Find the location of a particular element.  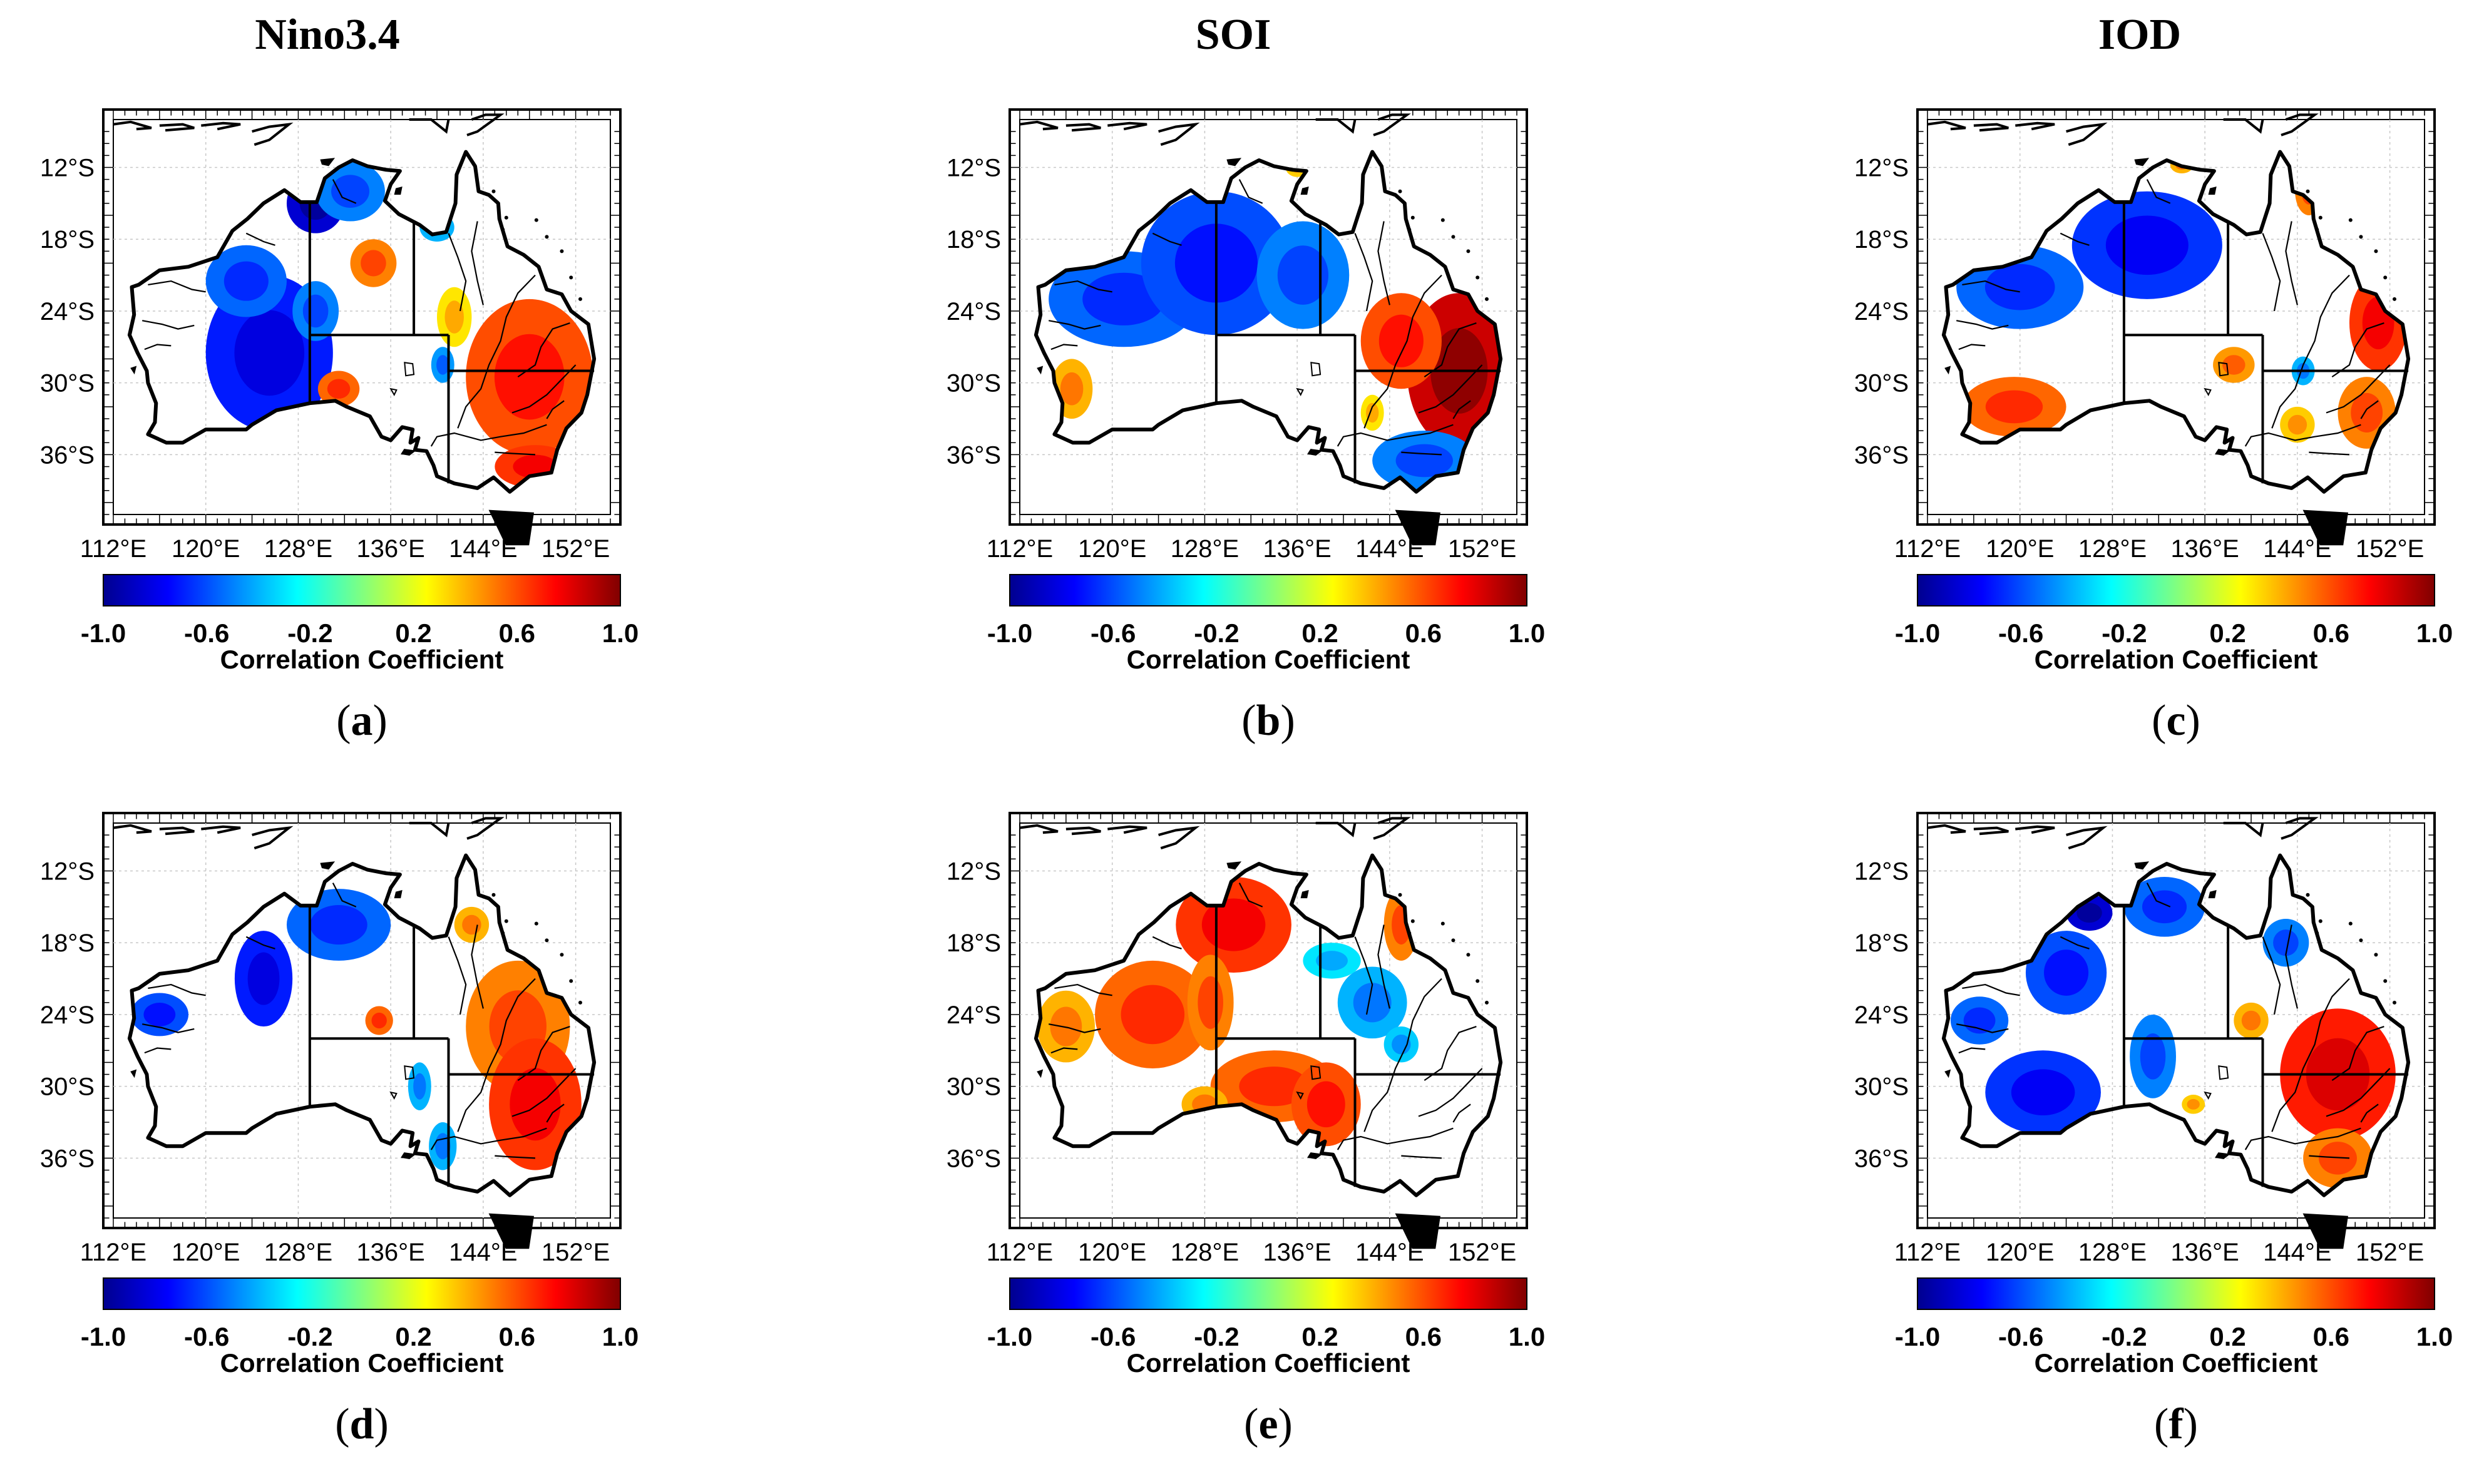

y-tick-label: 36°S is located at coordinates (974, 455).